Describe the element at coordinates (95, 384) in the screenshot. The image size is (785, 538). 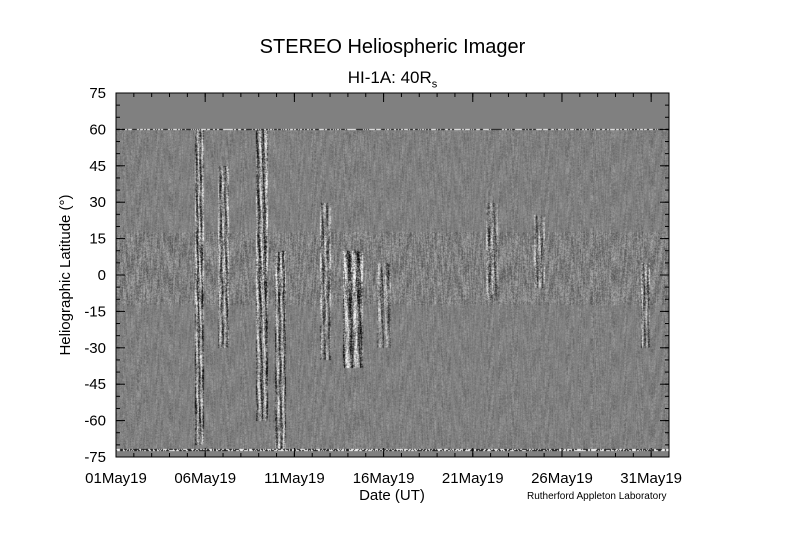
I see `y-tick-label: -45` at that location.